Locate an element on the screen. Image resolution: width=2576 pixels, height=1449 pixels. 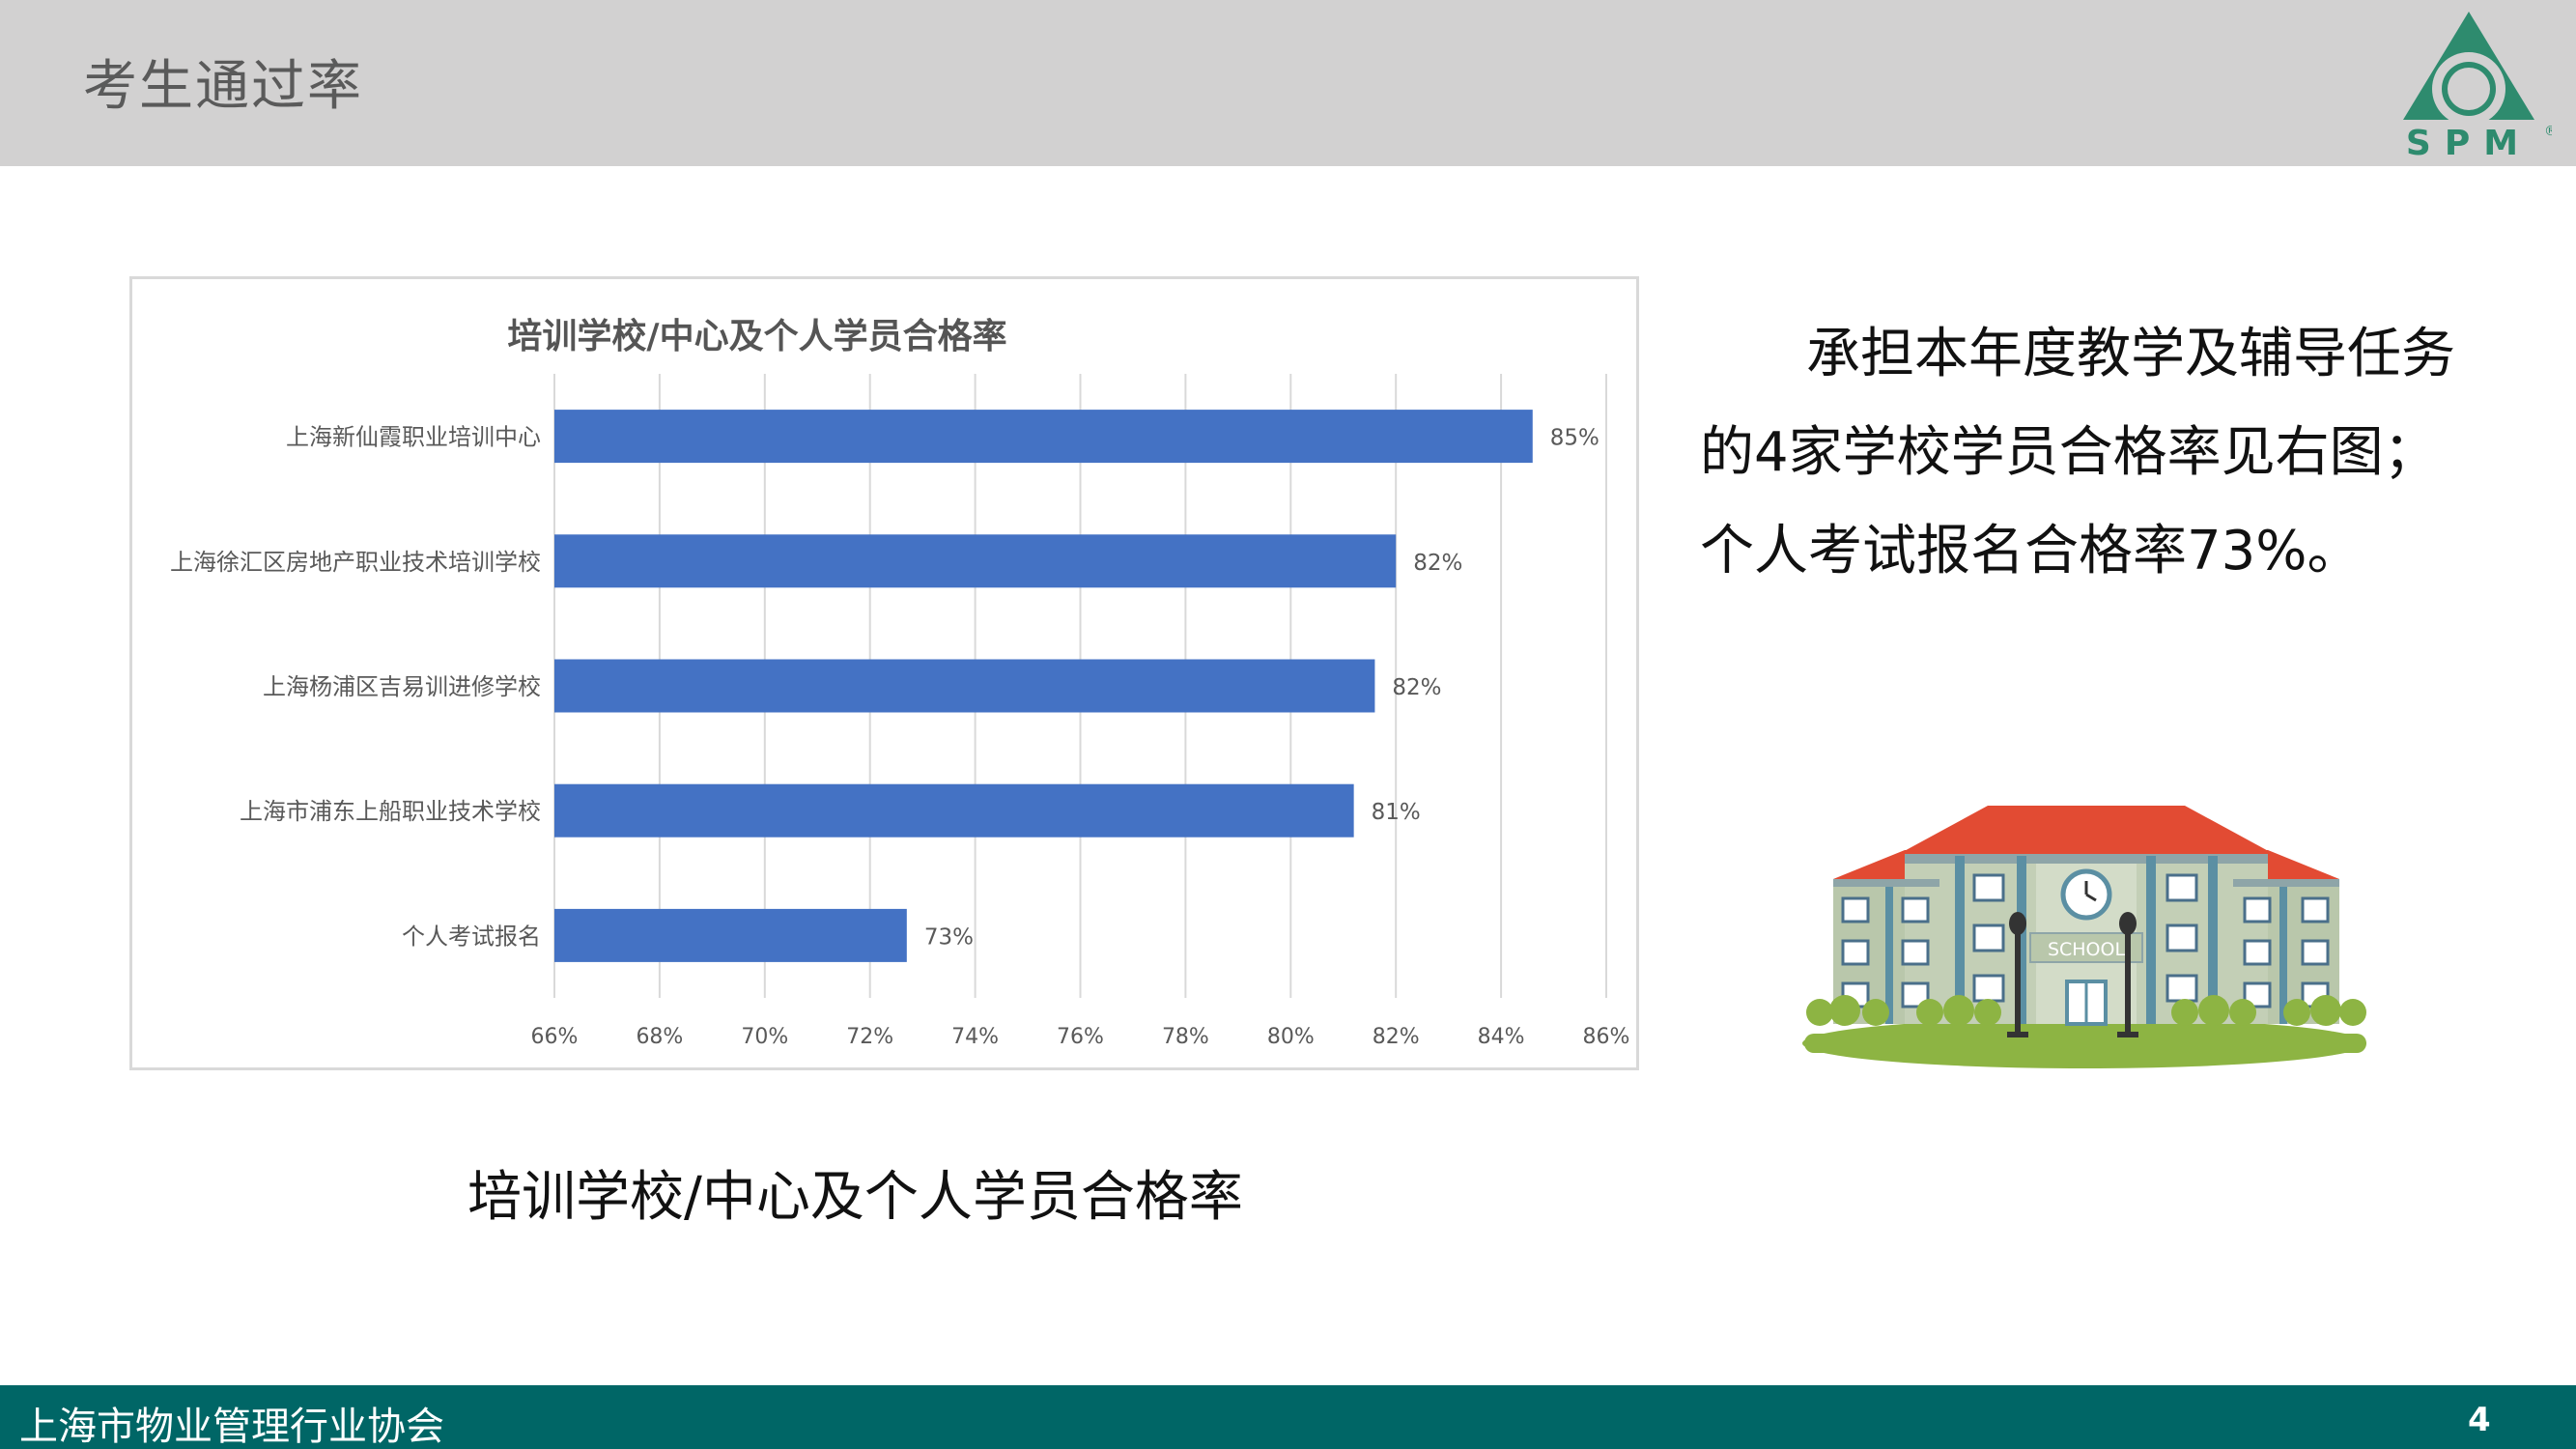
x-tick-label: 72% is located at coordinates (869, 1037).